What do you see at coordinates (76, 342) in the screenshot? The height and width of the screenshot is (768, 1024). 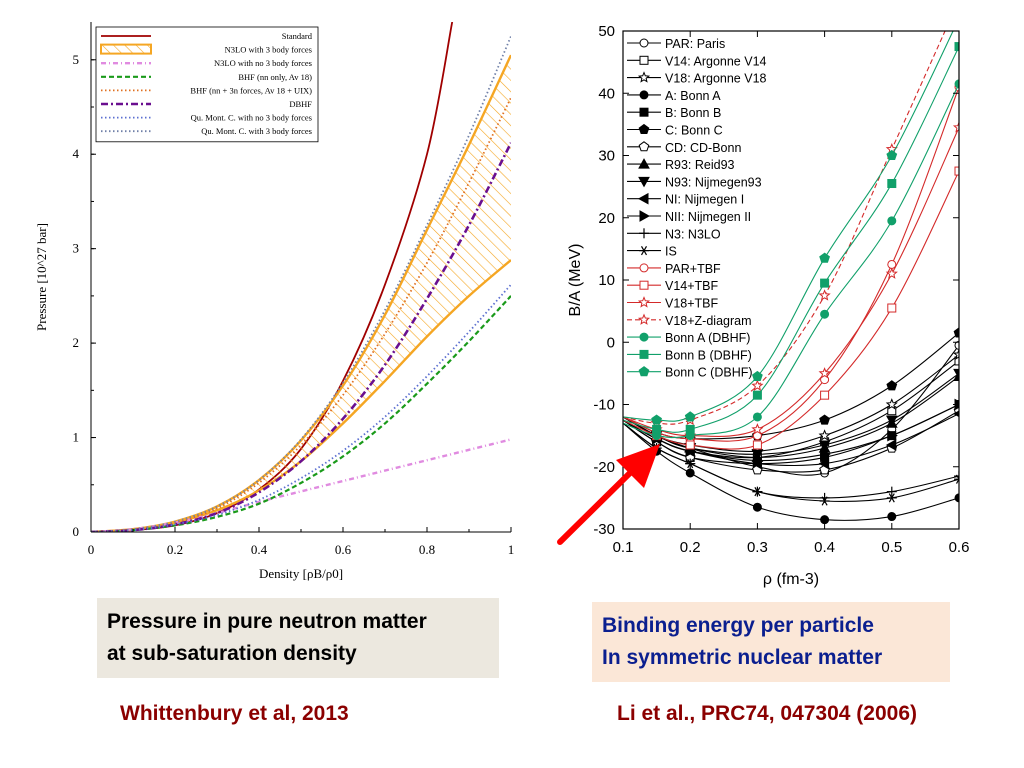 I see `left-y-tick-label: 2` at bounding box center [76, 342].